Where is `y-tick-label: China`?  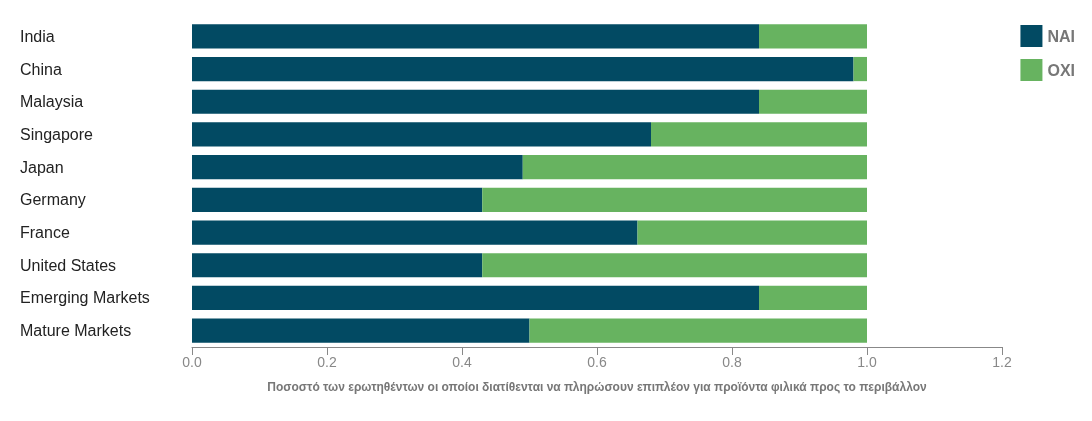 y-tick-label: China is located at coordinates (41, 69).